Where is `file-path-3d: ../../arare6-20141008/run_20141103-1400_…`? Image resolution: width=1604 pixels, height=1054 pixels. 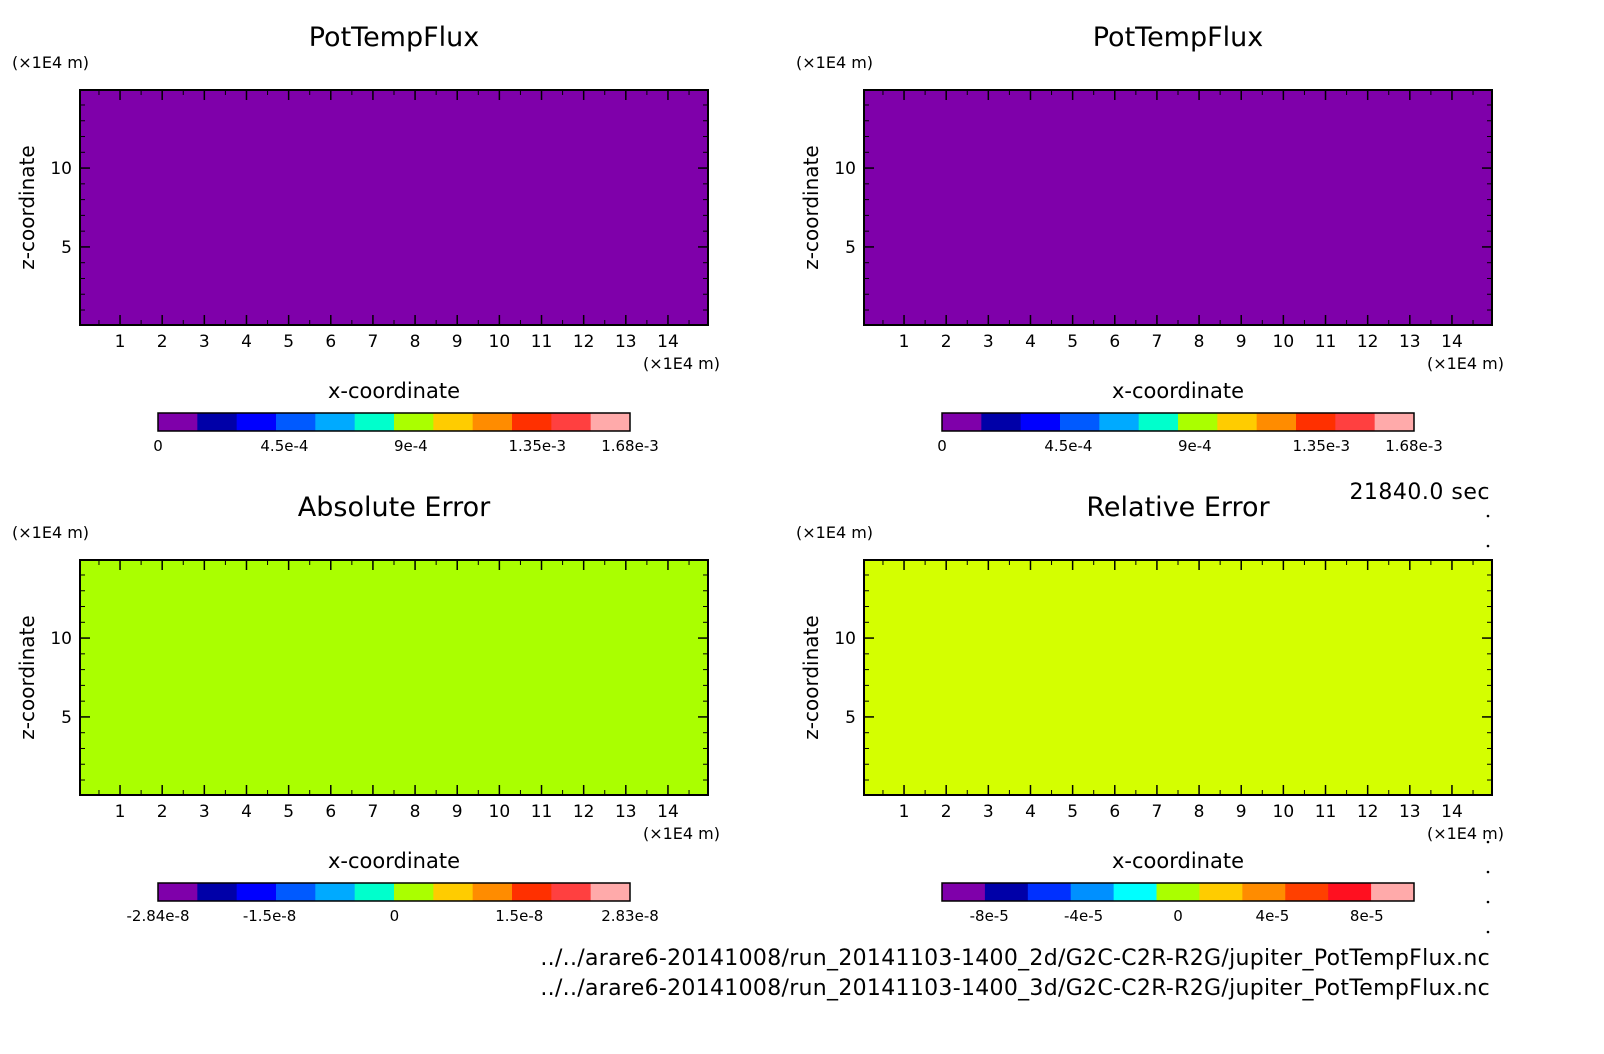
file-path-3d: ../../arare6-20141008/run_20141103-1400_… is located at coordinates (1015, 988).